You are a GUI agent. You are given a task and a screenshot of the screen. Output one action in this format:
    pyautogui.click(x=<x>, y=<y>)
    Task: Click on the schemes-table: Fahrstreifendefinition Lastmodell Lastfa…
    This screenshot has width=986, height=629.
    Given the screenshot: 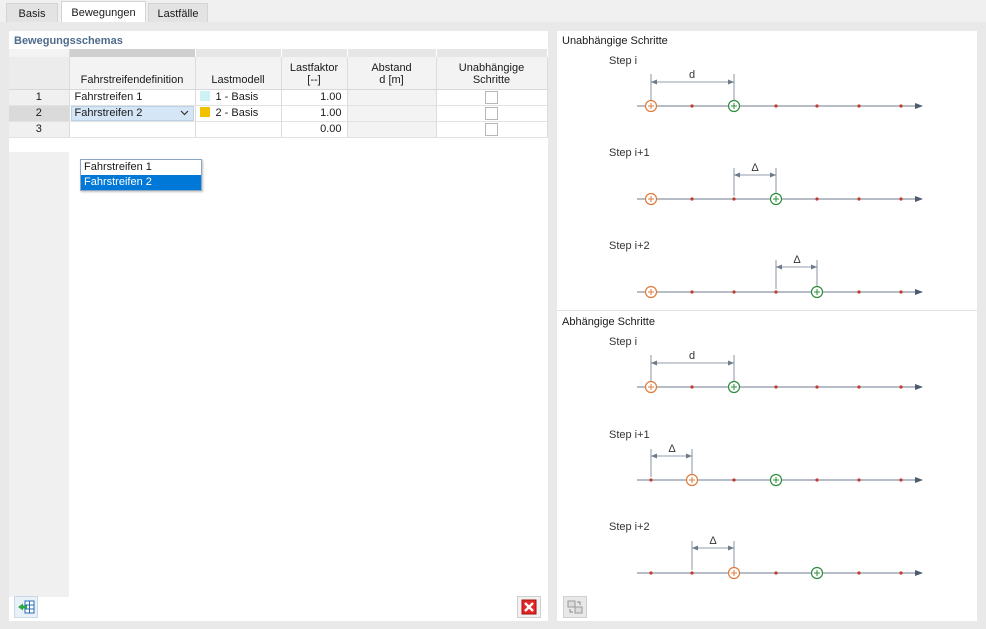 What is the action you would take?
    pyautogui.click(x=278, y=93)
    